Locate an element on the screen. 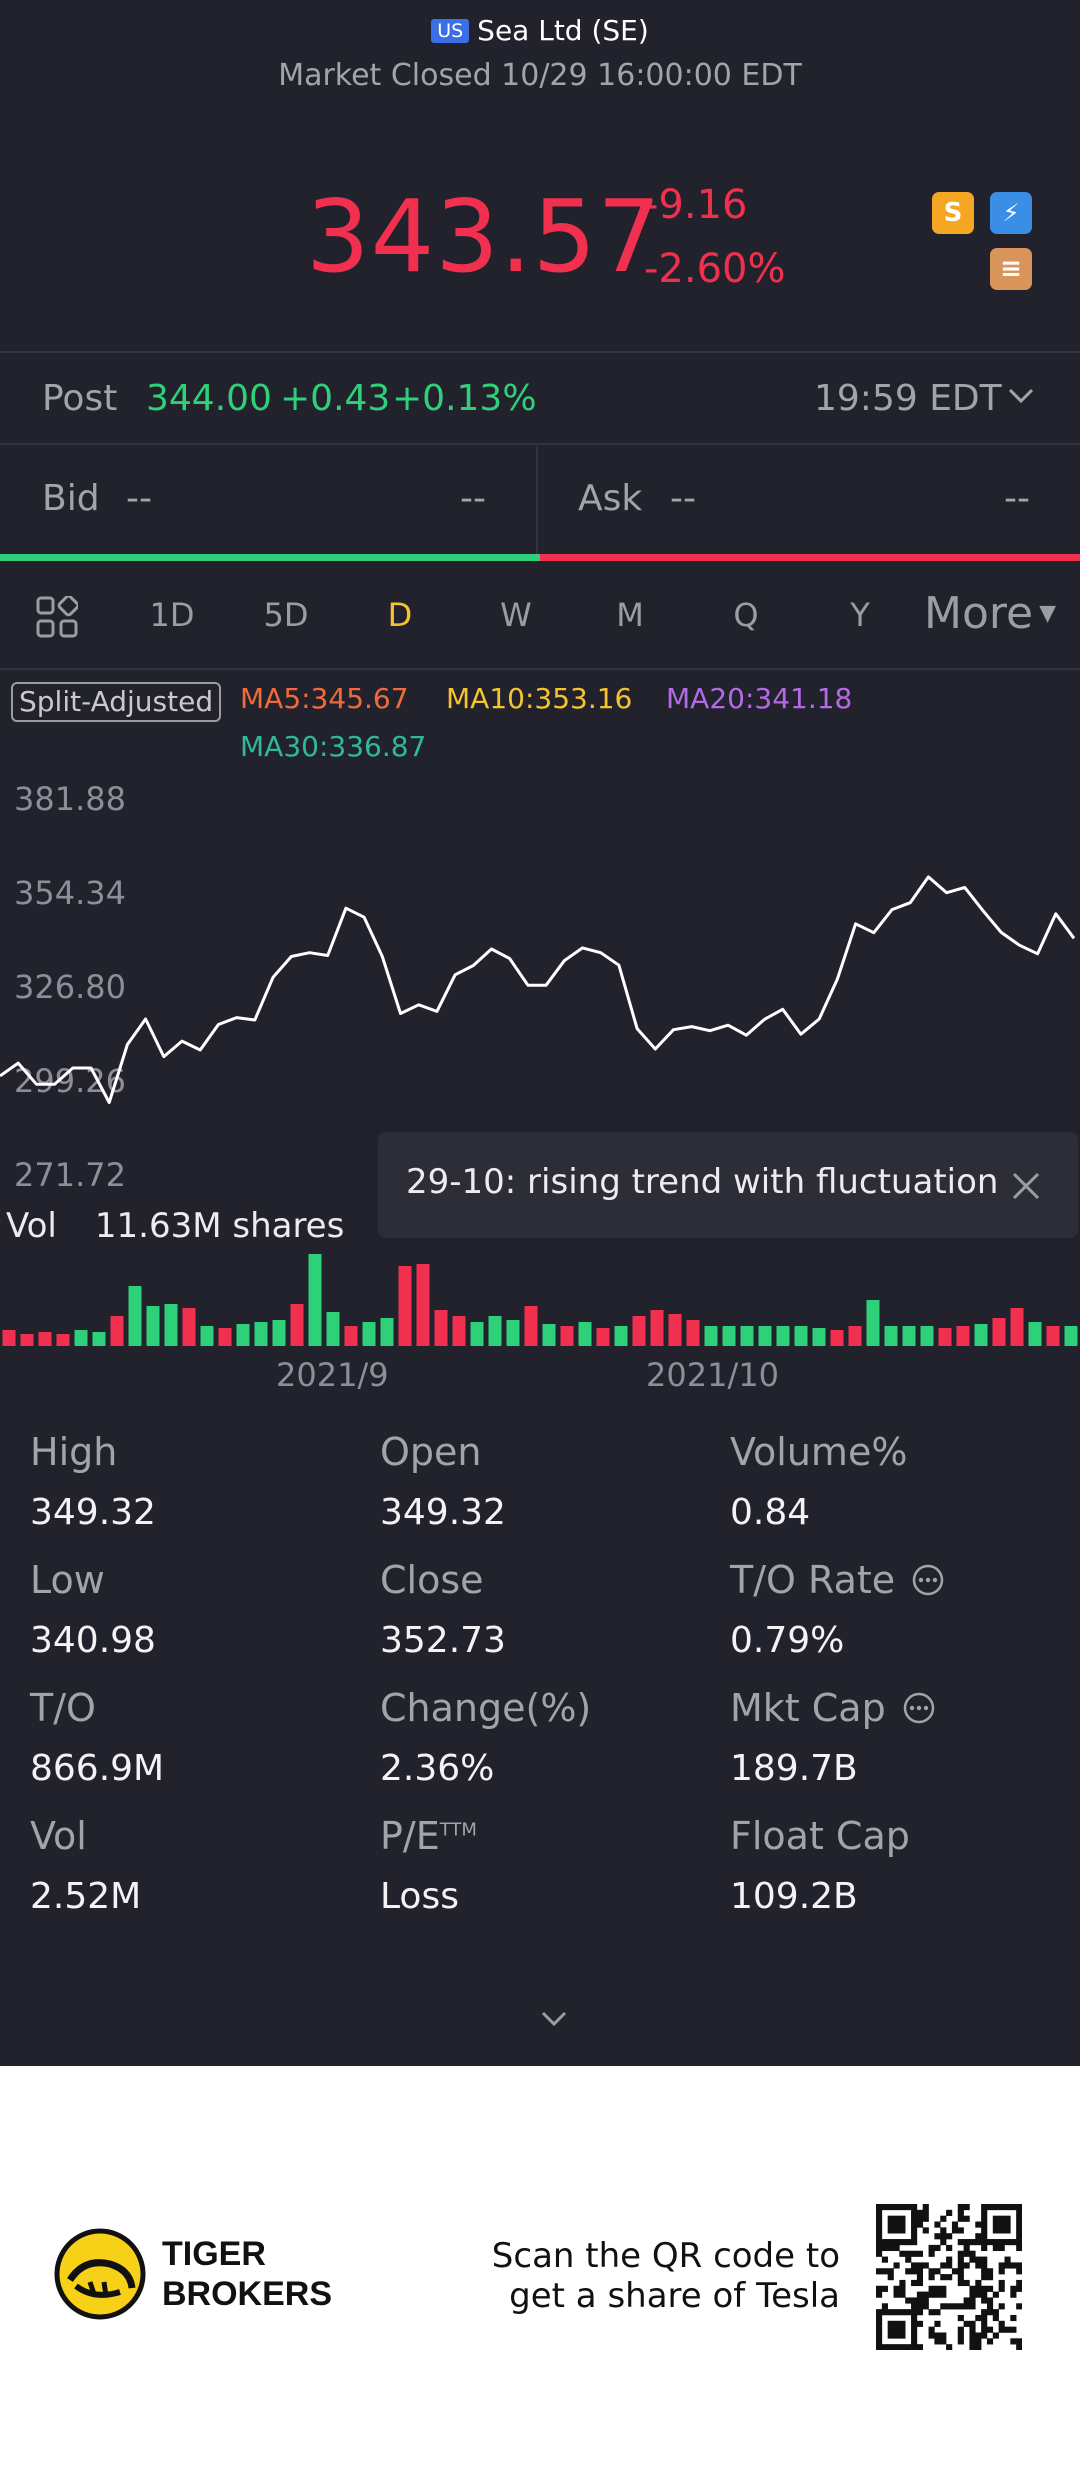 This screenshot has height=2486, width=1080. post-change-percent: +0.13% is located at coordinates (464, 398).